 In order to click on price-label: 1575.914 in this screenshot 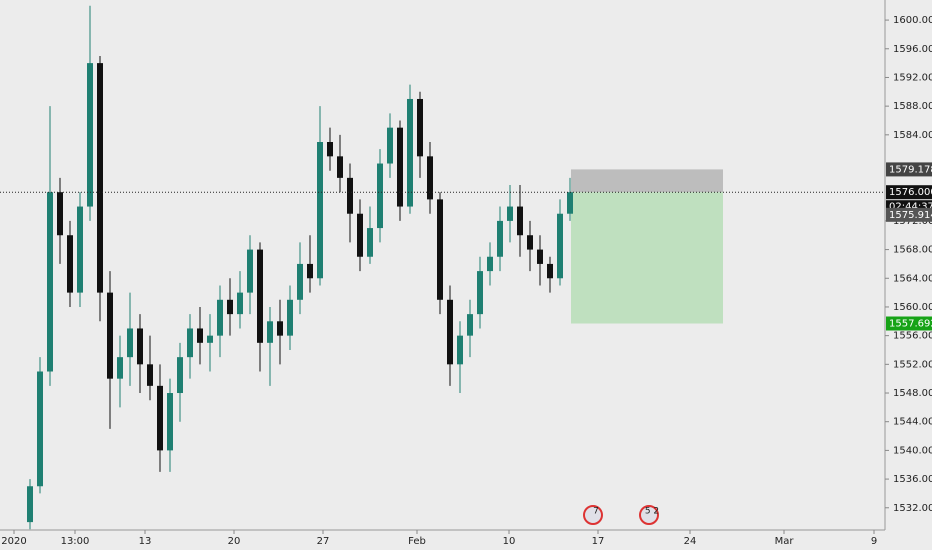, I will do `click(910, 215)`.